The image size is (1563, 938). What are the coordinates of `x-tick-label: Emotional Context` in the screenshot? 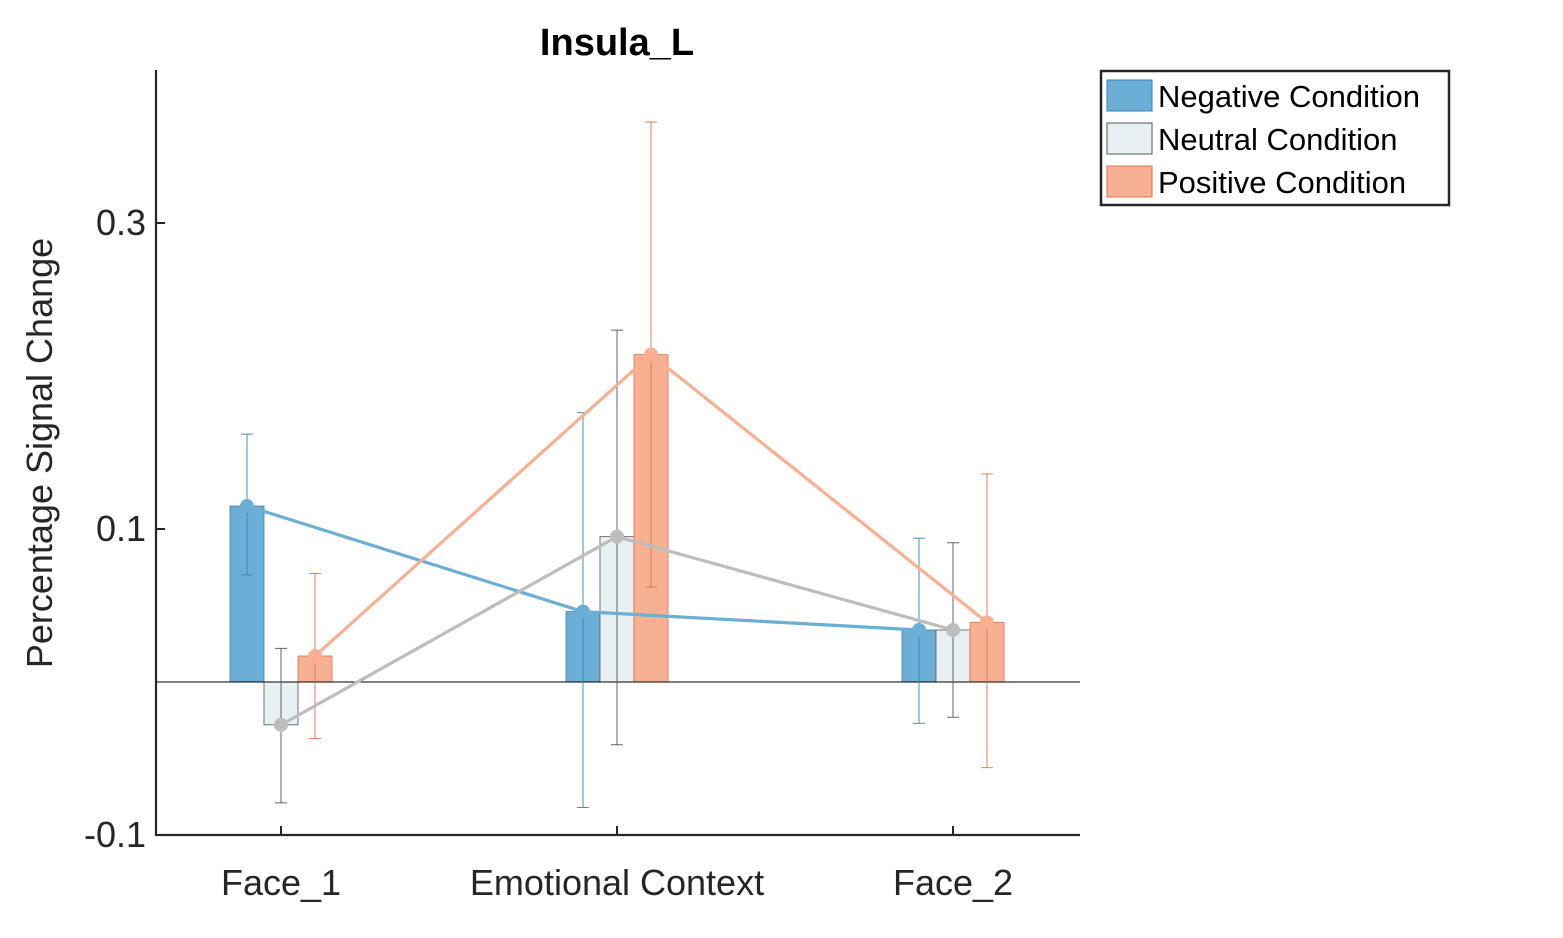 It's located at (617, 882).